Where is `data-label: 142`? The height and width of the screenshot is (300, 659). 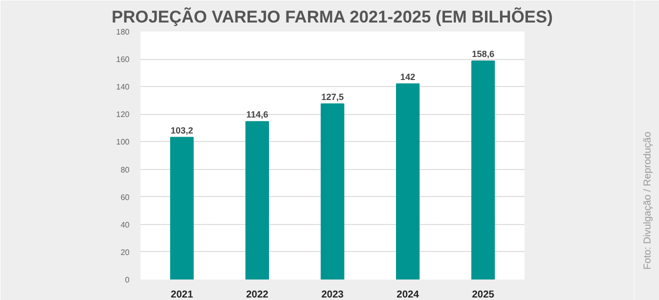
data-label: 142 is located at coordinates (408, 77).